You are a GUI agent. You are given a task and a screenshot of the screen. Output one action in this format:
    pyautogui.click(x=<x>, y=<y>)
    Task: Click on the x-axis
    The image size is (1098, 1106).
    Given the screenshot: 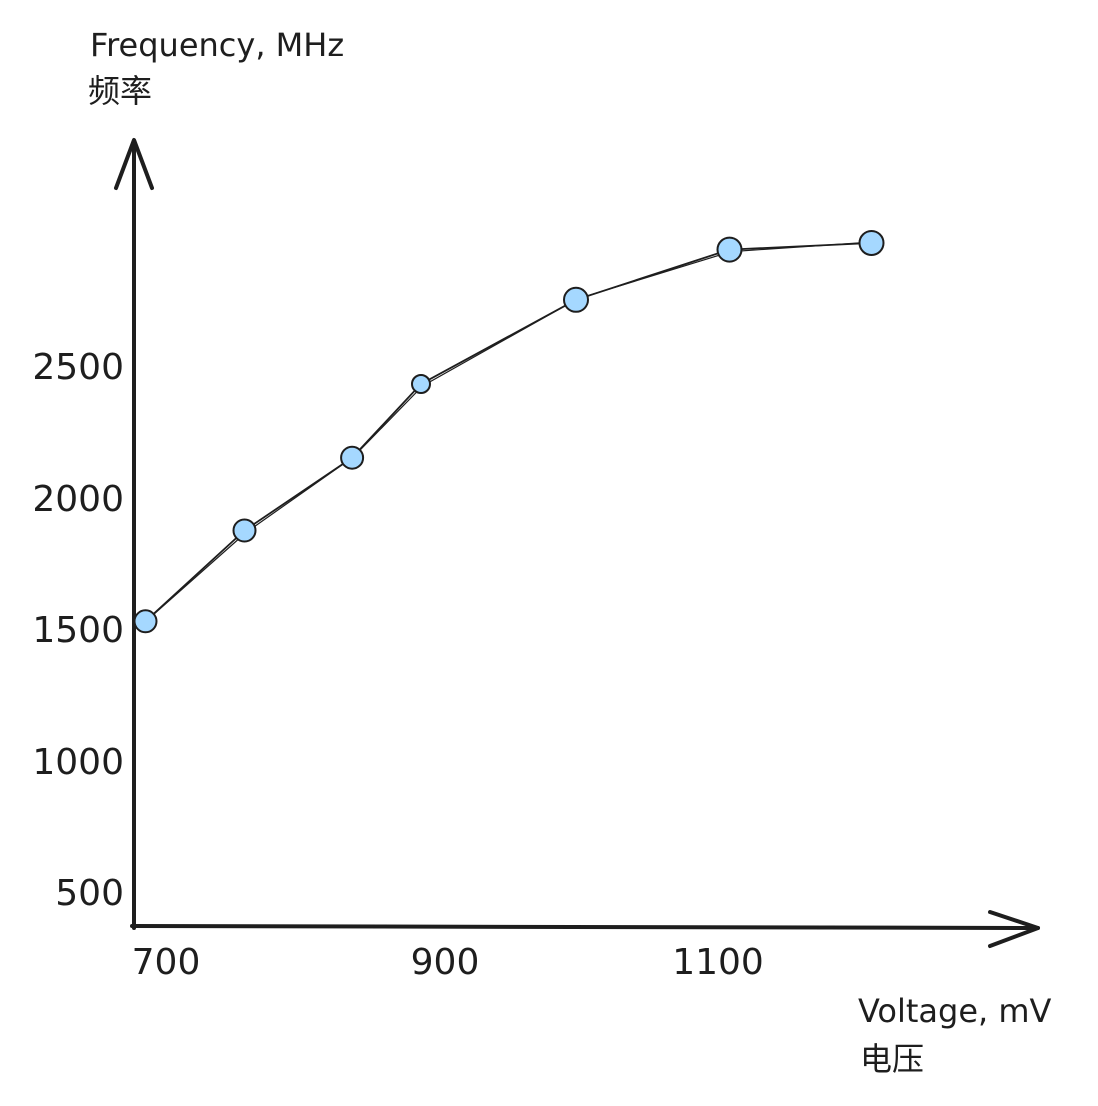 What is the action you would take?
    pyautogui.click(x=585, y=927)
    